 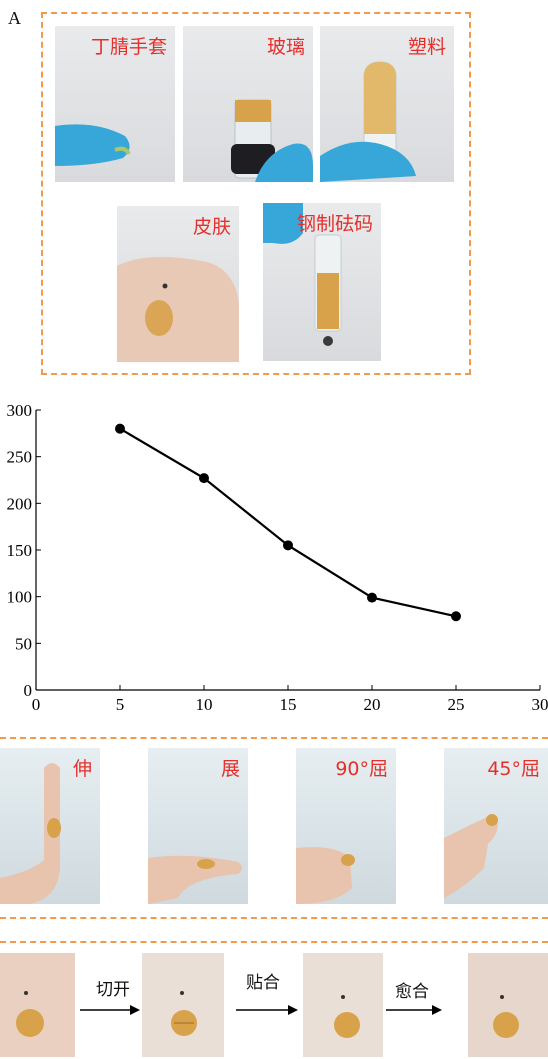 I want to click on x-tick-label: 5, so click(x=120, y=704).